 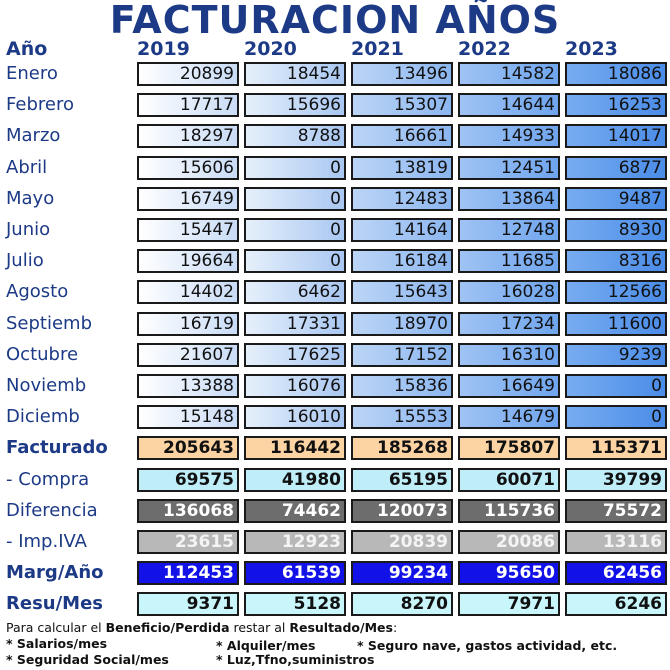 What do you see at coordinates (616, 324) in the screenshot?
I see `month-row-septiemb-cell-2023: 11600` at bounding box center [616, 324].